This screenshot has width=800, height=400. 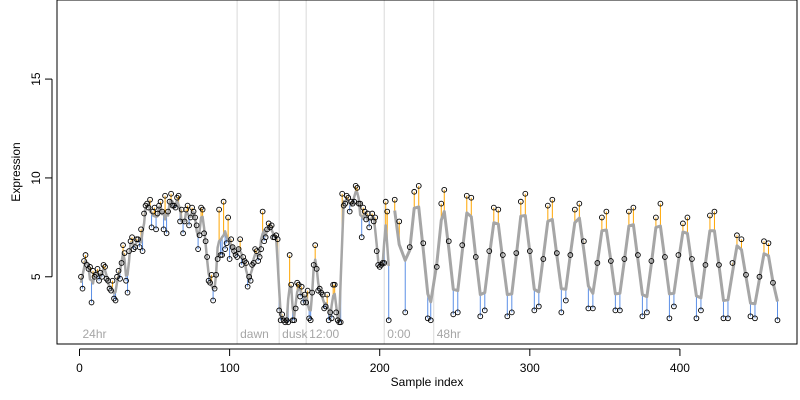 I want to click on segment-labels: 24hr dawn dusk 12:00 0:00 48hr, so click(x=272, y=334).